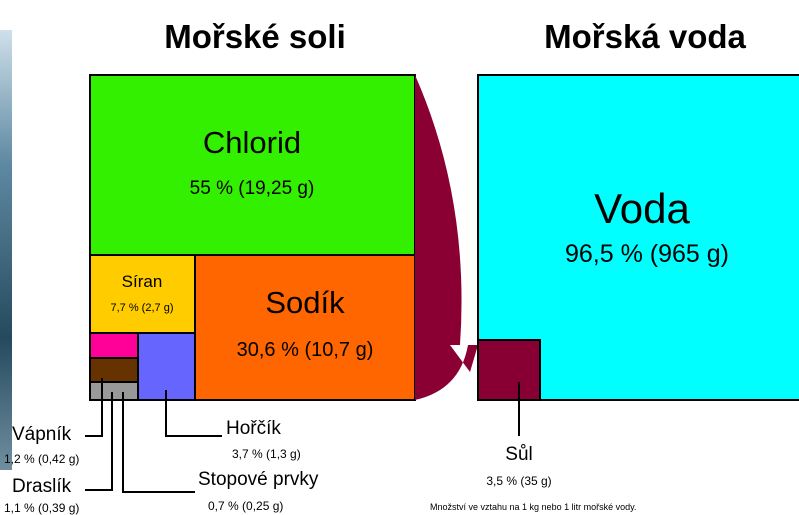 Image resolution: width=799 pixels, height=515 pixels. Describe the element at coordinates (252, 165) in the screenshot. I see `chlorid-block` at that location.